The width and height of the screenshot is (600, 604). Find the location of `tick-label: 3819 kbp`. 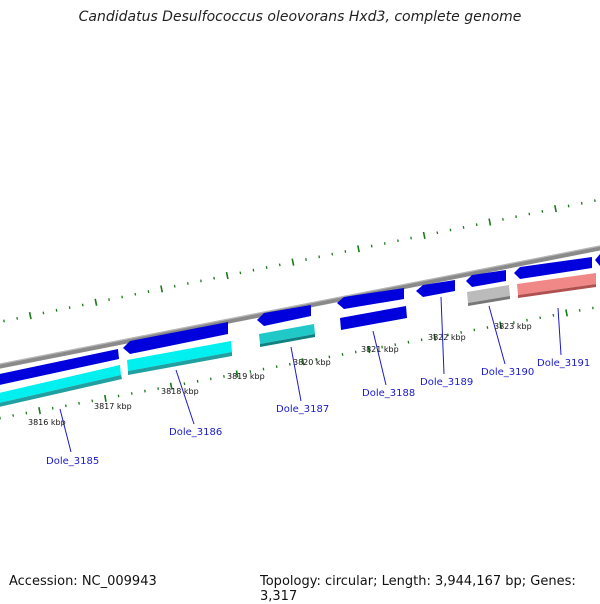

tick-label: 3819 kbp is located at coordinates (246, 376).